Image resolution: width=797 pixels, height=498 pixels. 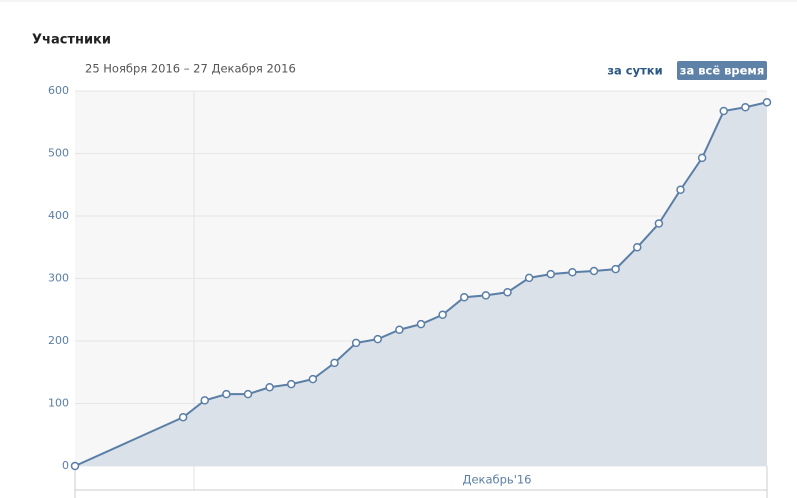 What do you see at coordinates (58, 90) in the screenshot?
I see `y-tick-label: 600` at bounding box center [58, 90].